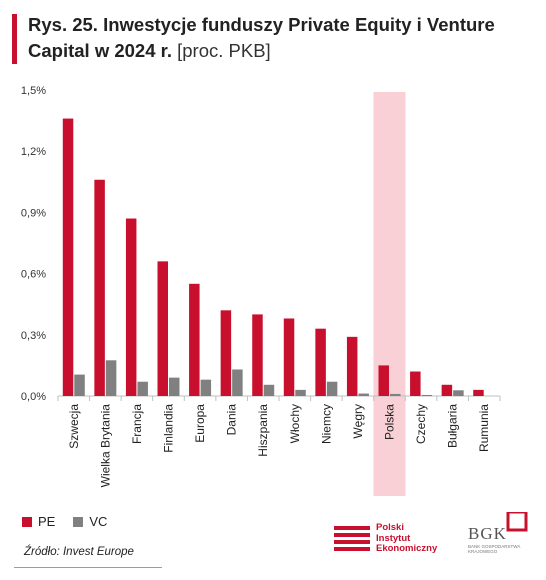 Image resolution: width=546 pixels, height=580 pixels. Describe the element at coordinates (389, 294) in the screenshot. I see `highlight-band-polska` at that location.